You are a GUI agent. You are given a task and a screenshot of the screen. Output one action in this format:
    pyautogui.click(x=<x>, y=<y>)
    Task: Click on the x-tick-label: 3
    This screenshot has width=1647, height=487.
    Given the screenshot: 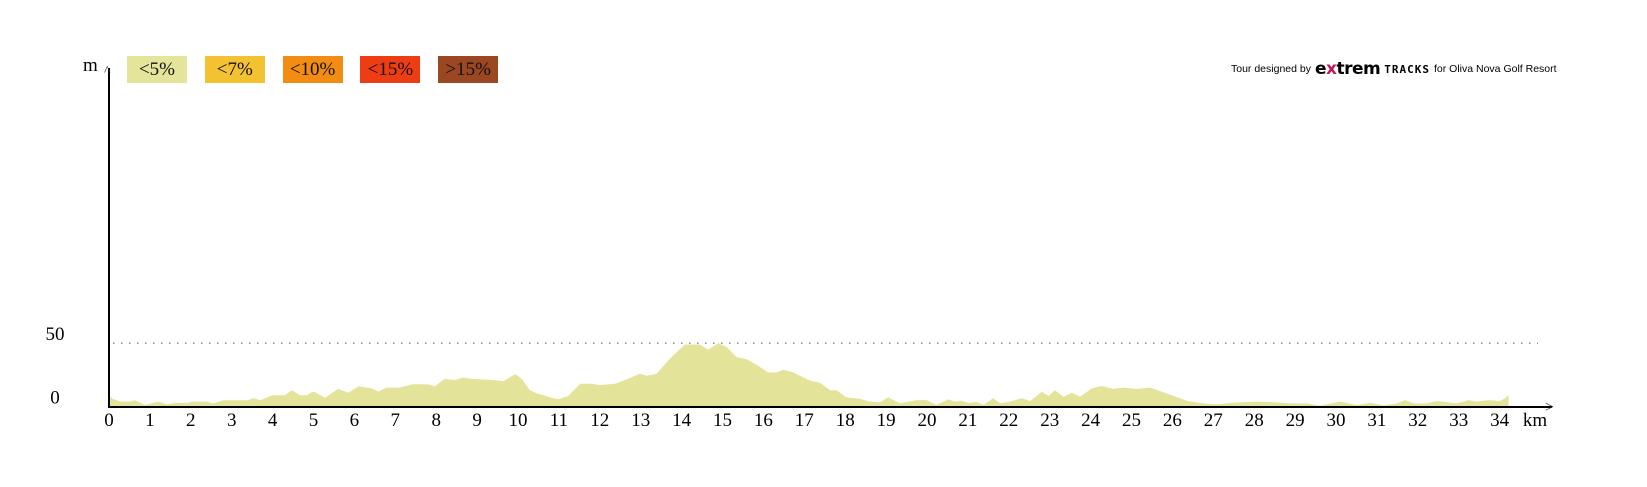 What is the action you would take?
    pyautogui.click(x=232, y=420)
    